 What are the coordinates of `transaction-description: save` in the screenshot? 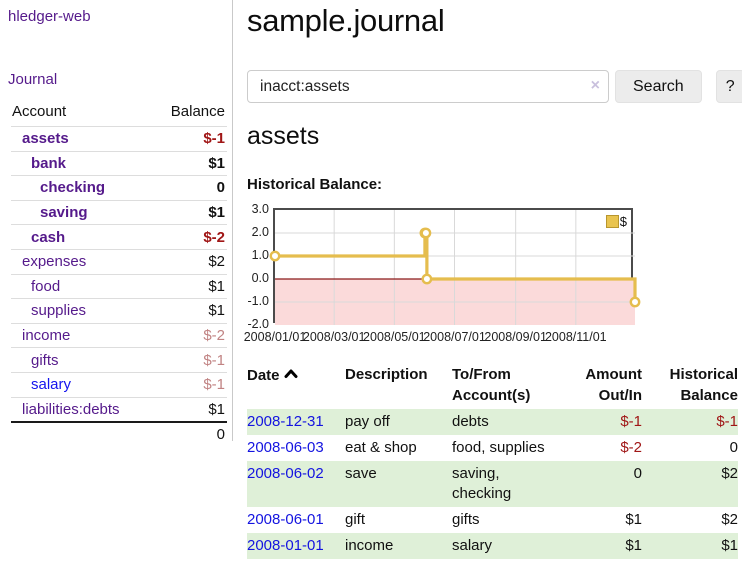 It's located at (398, 484).